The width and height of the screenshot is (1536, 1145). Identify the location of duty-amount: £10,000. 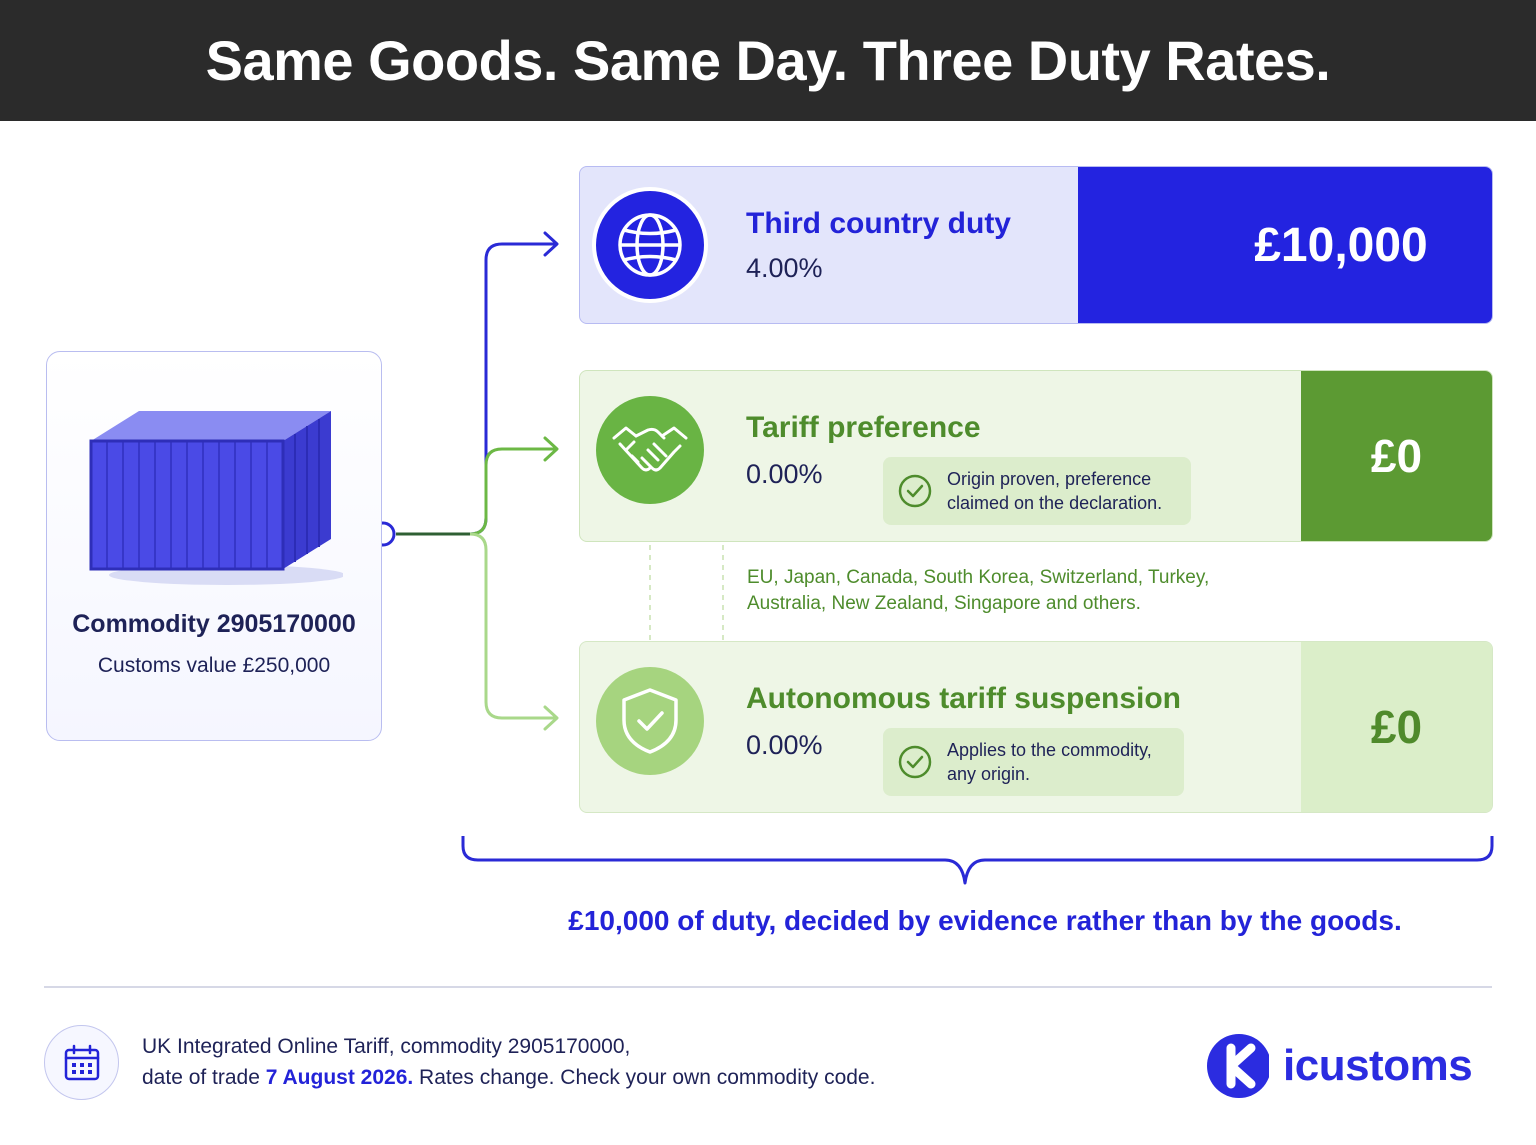
(1285, 245).